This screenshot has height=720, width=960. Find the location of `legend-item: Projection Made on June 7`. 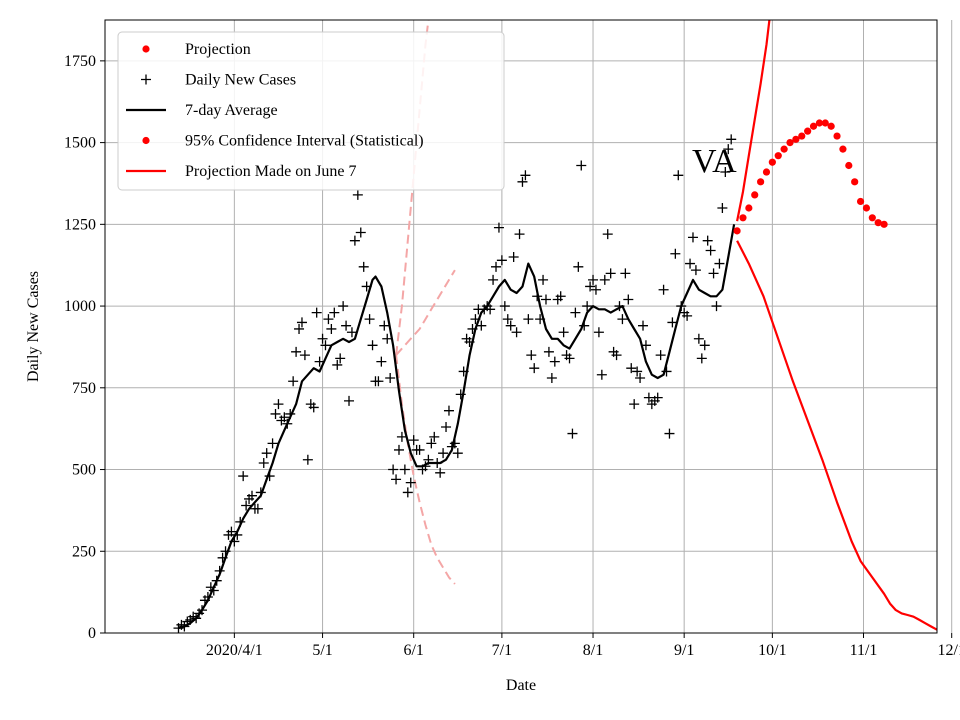

legend-item: Projection Made on June 7 is located at coordinates (241, 171).